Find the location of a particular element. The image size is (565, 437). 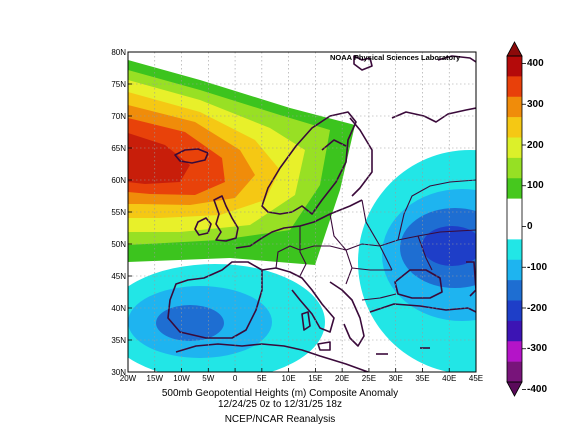

colorbar-label: 0 is located at coordinates (530, 226).